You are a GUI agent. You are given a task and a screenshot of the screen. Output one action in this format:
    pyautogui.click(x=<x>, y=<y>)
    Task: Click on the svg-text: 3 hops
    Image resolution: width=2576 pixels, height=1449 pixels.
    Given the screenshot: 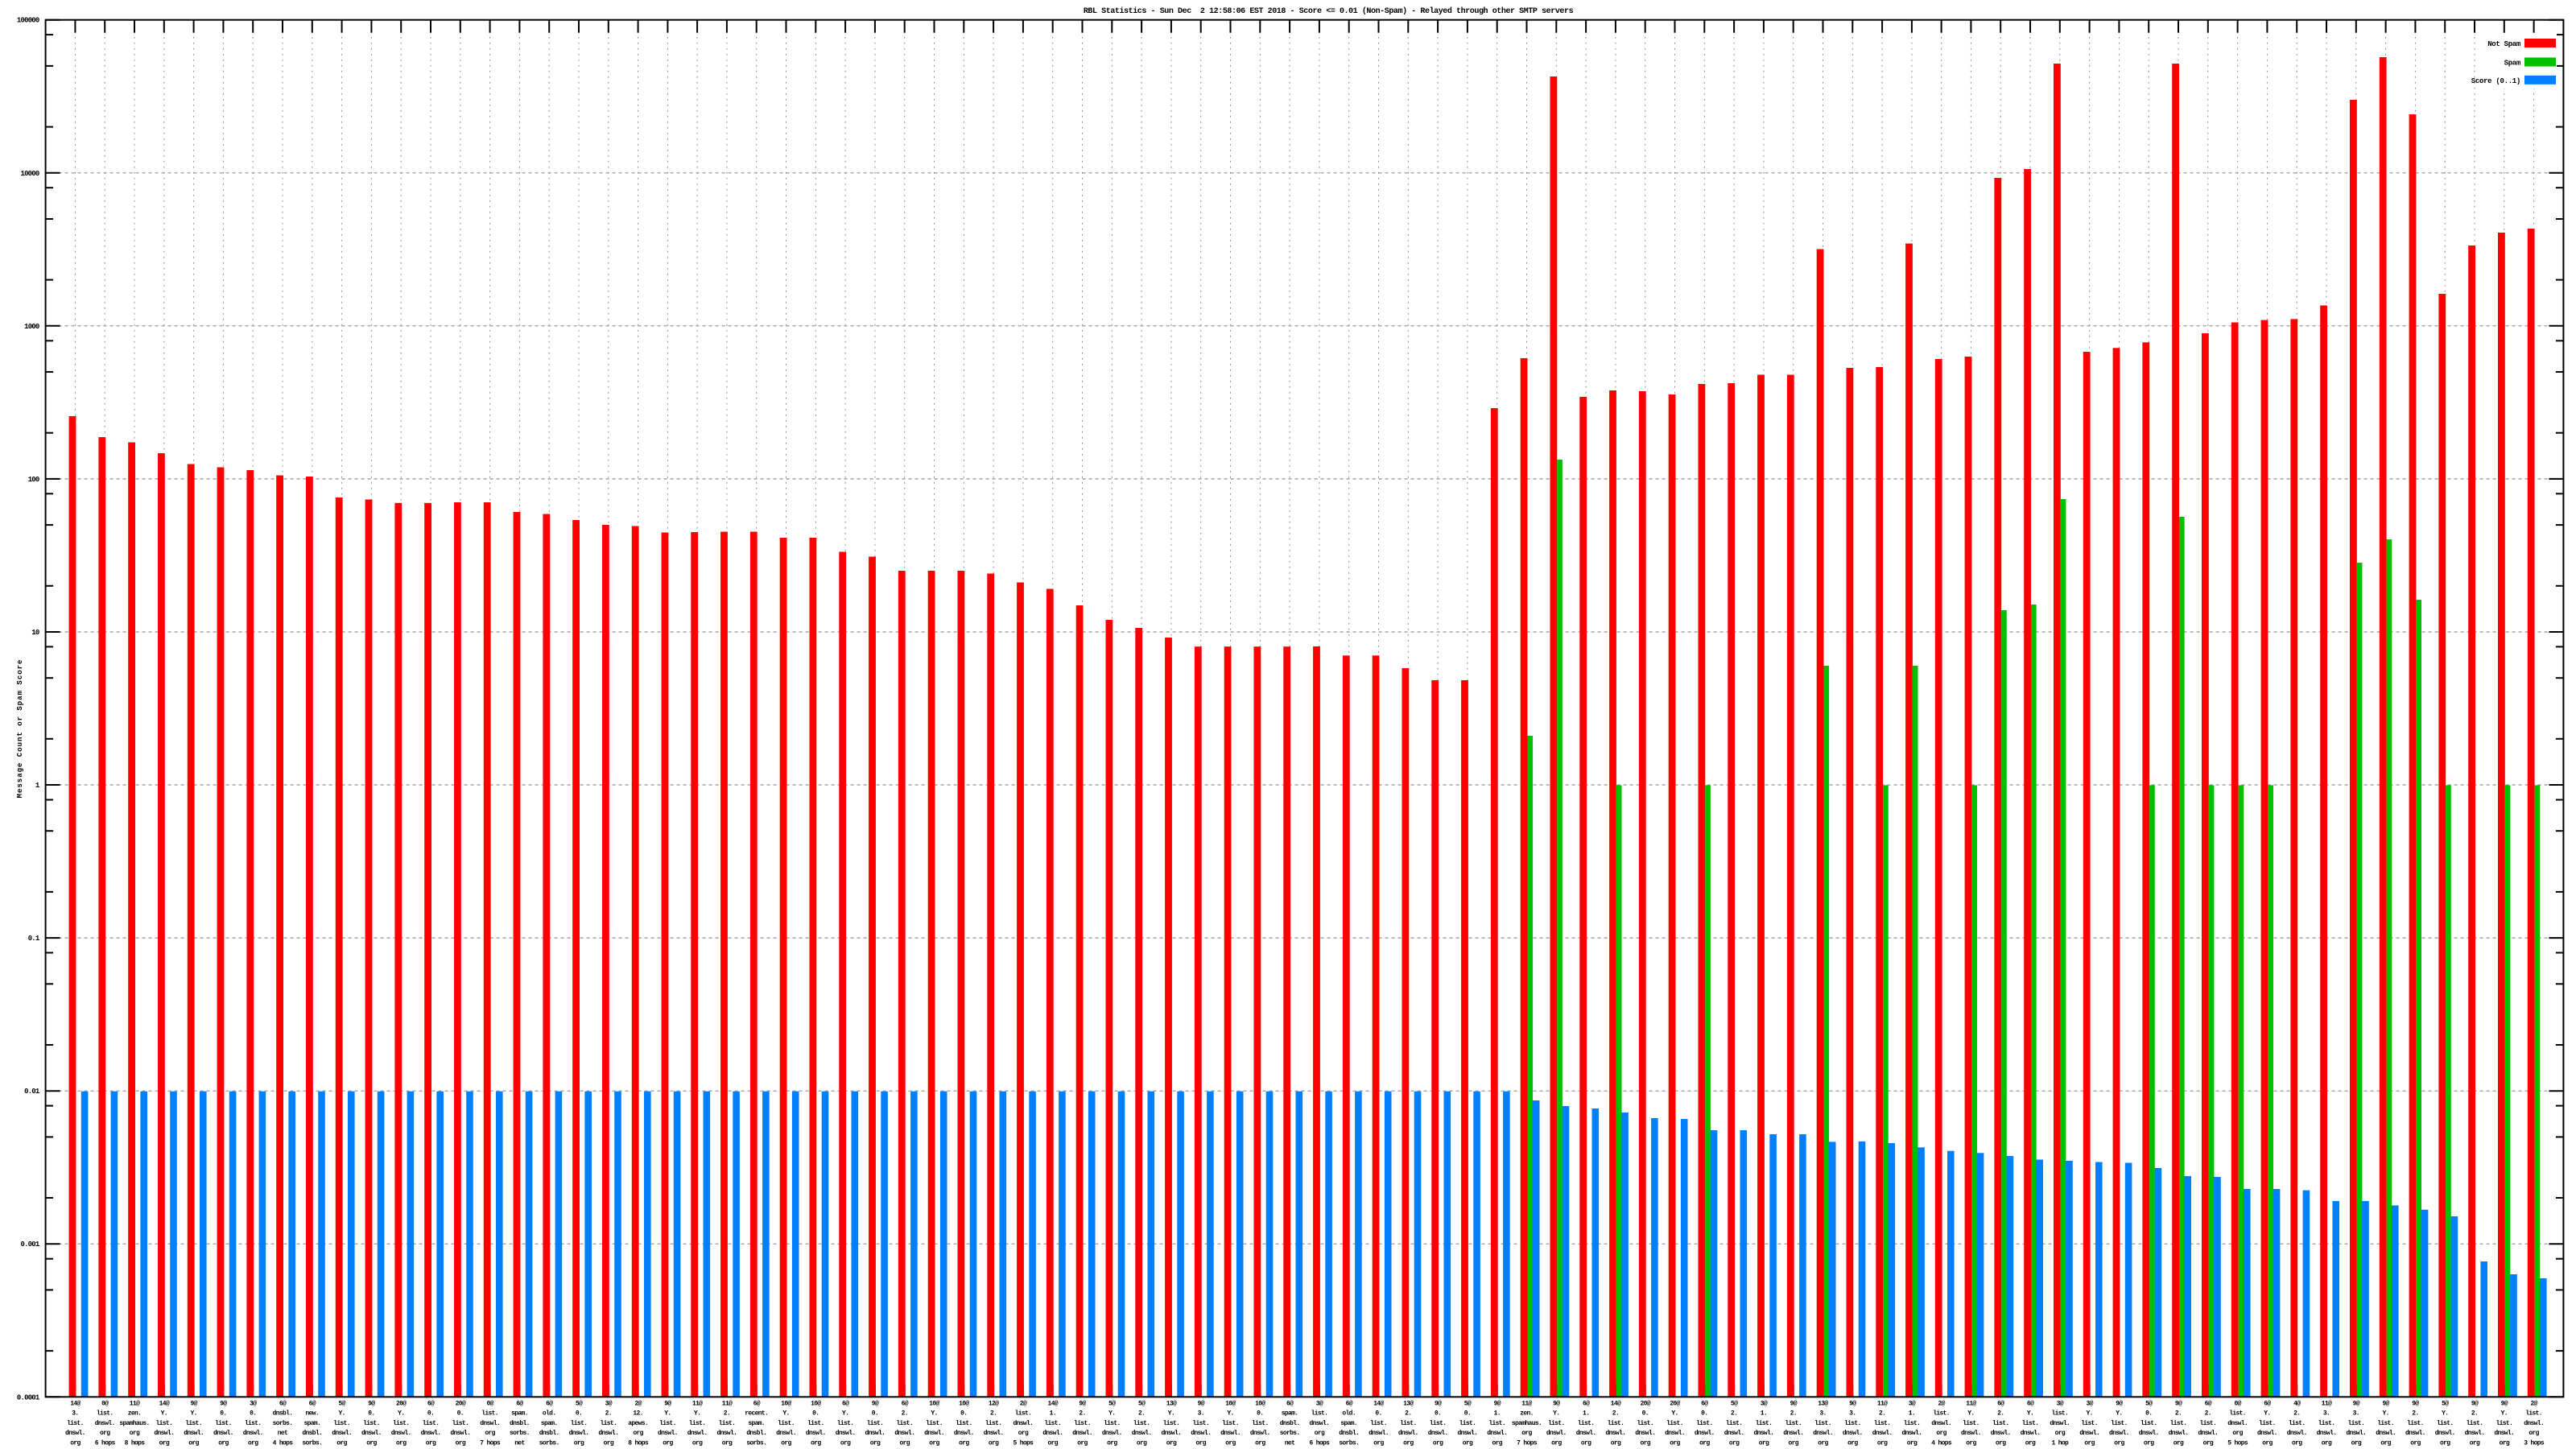 What is the action you would take?
    pyautogui.click(x=2534, y=1443)
    